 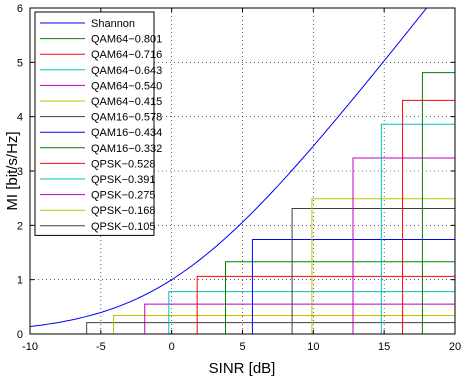 What do you see at coordinates (313, 347) in the screenshot?
I see `x-tick-label: 10` at bounding box center [313, 347].